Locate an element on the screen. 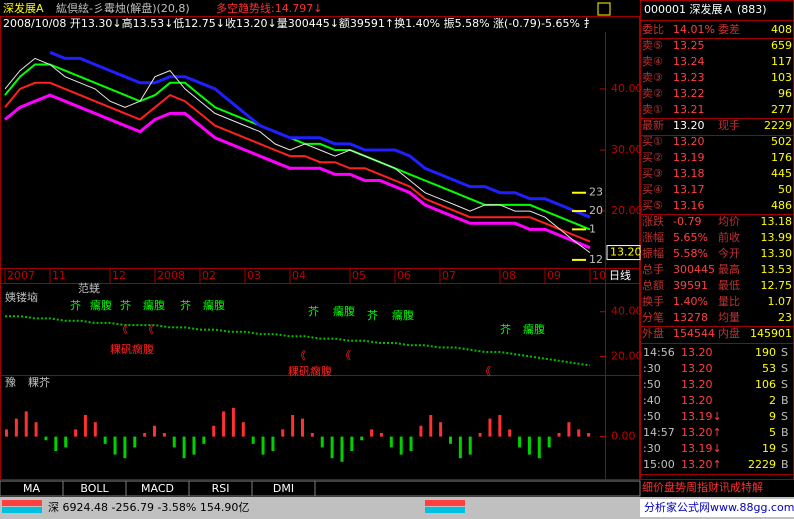 Image resolution: width=794 pixels, height=519 pixels. current-price: 13.20 is located at coordinates (626, 252).